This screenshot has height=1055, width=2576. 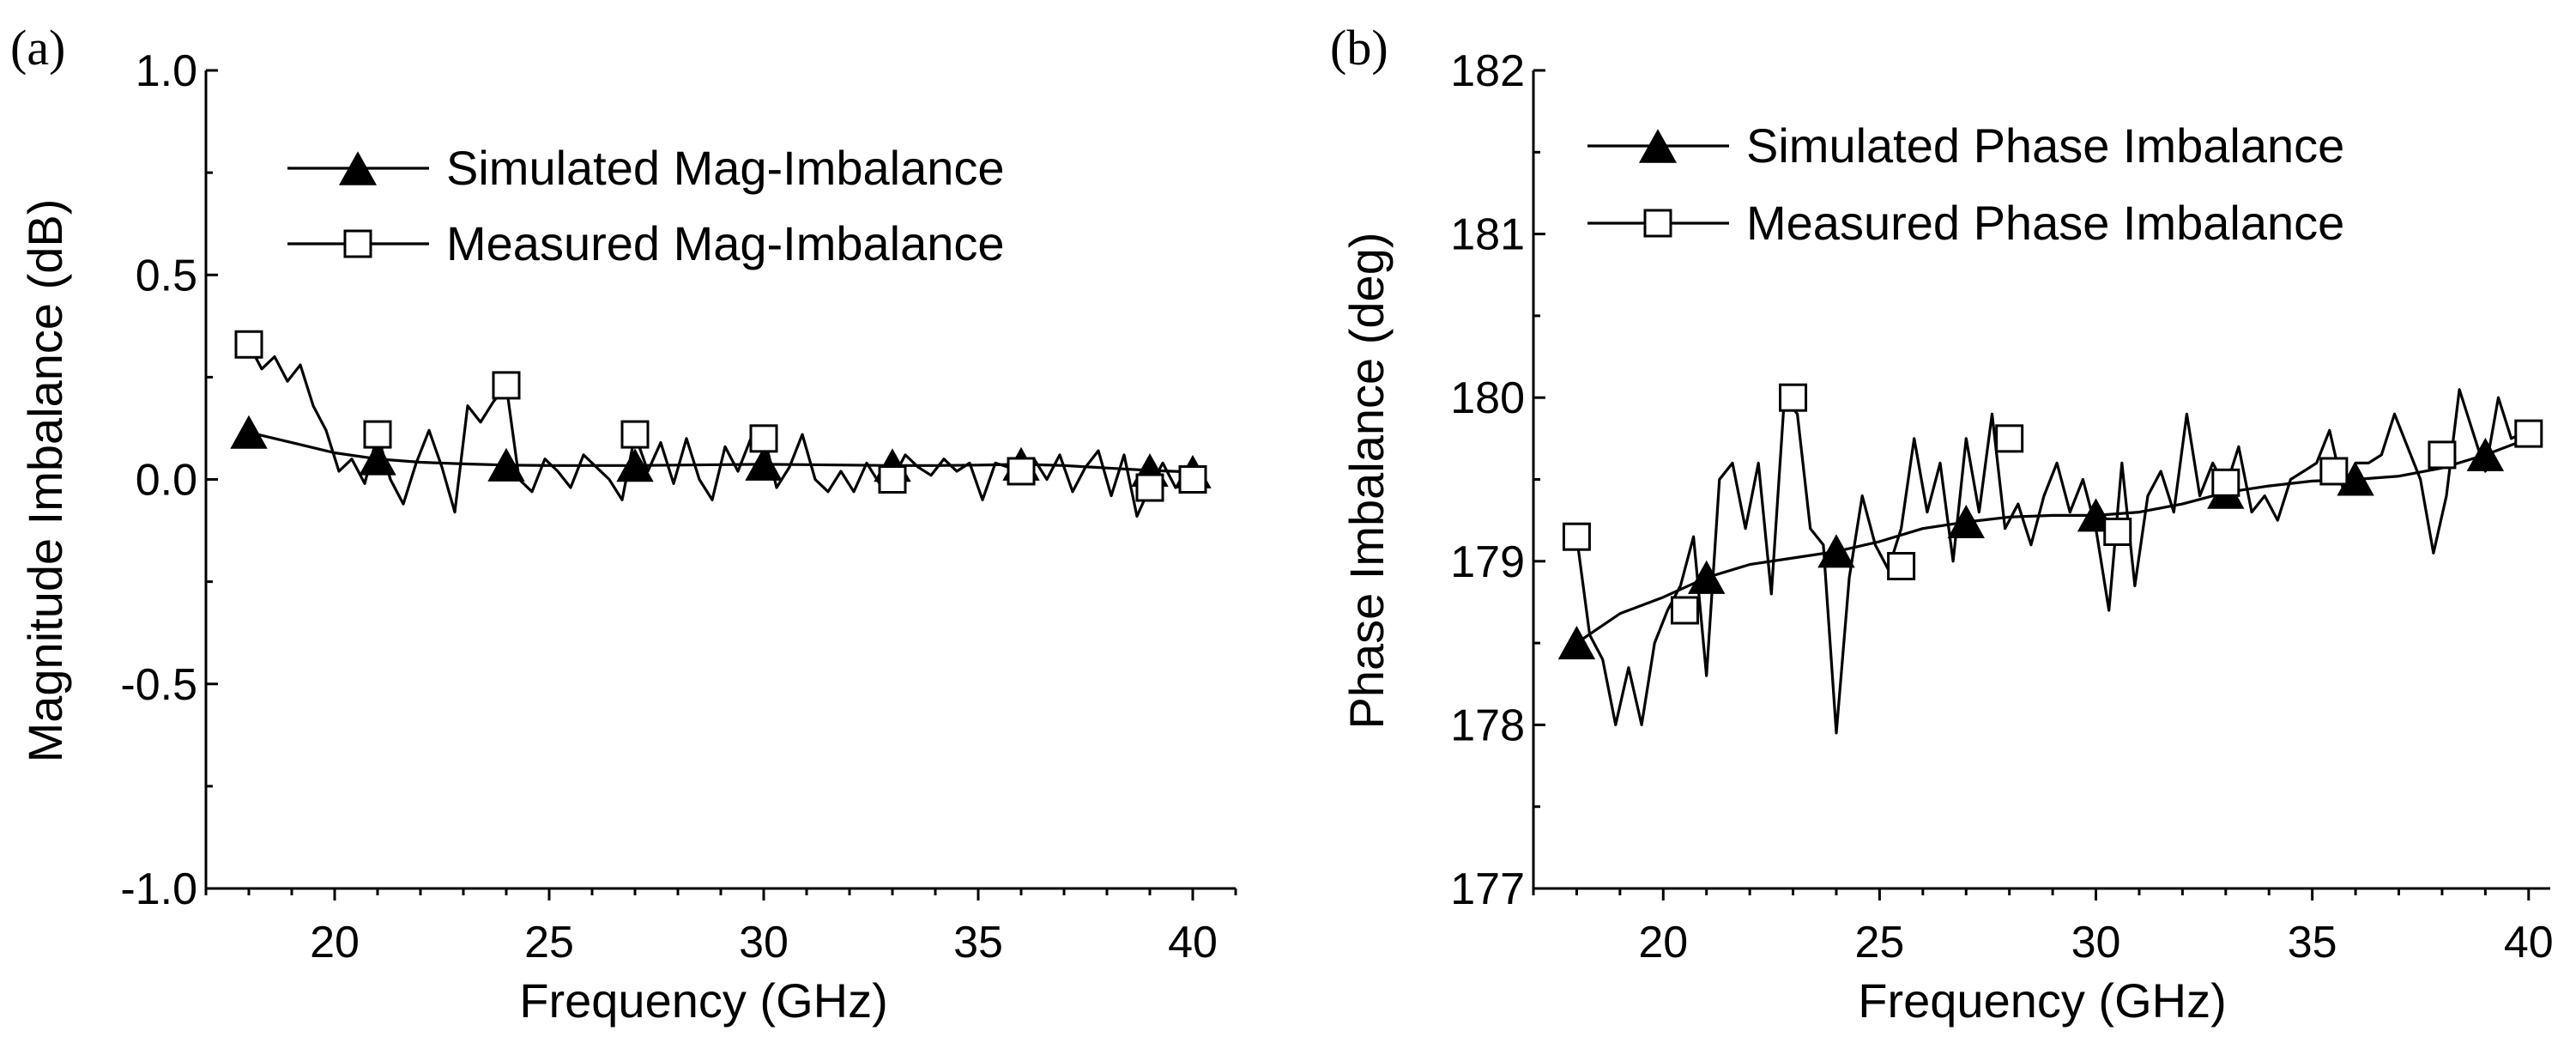 I want to click on y-tick-label: 0.0, so click(x=166, y=481).